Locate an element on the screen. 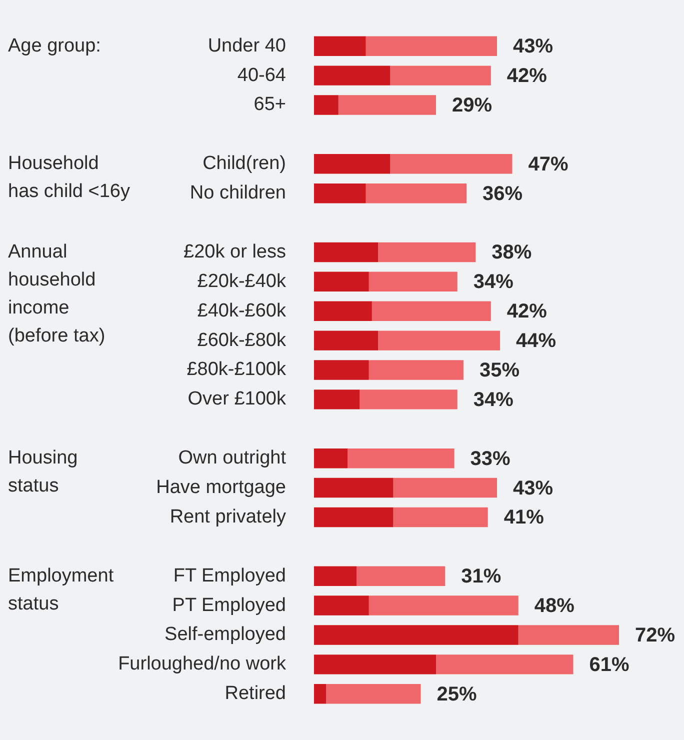 The width and height of the screenshot is (684, 740). y-tick-label: £40k-£60k is located at coordinates (241, 311).